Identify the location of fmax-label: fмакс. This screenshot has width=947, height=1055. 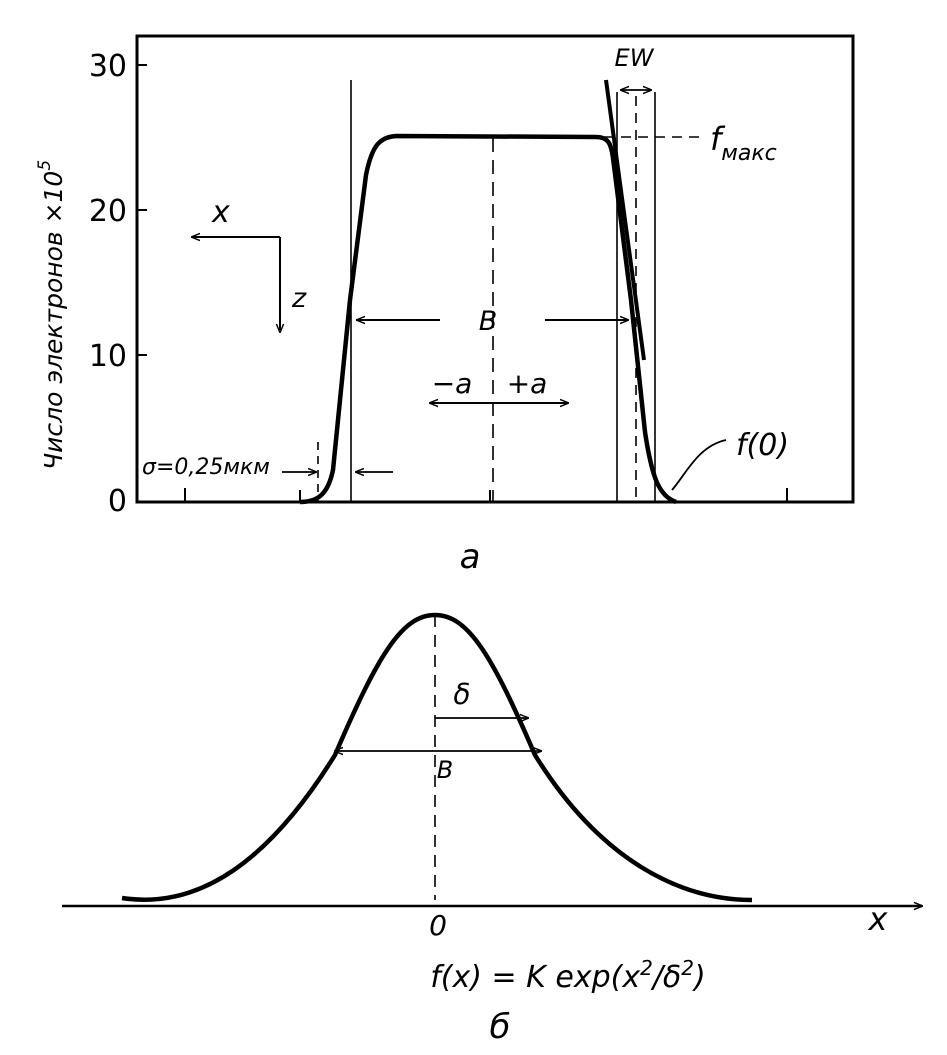
(743, 143).